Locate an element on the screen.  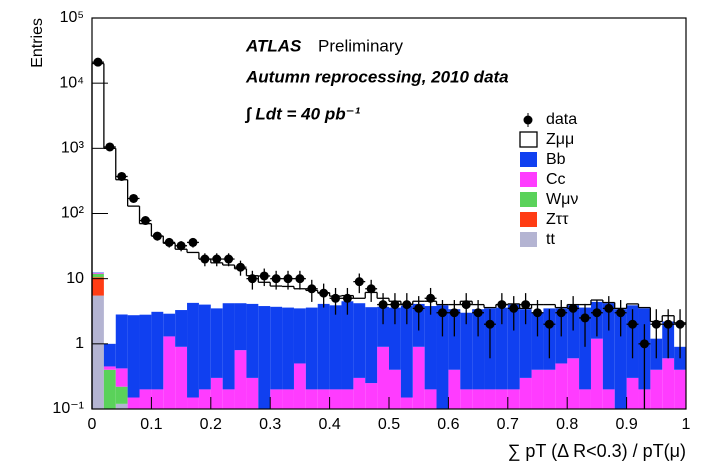
legend-label: data is located at coordinates (561, 119).